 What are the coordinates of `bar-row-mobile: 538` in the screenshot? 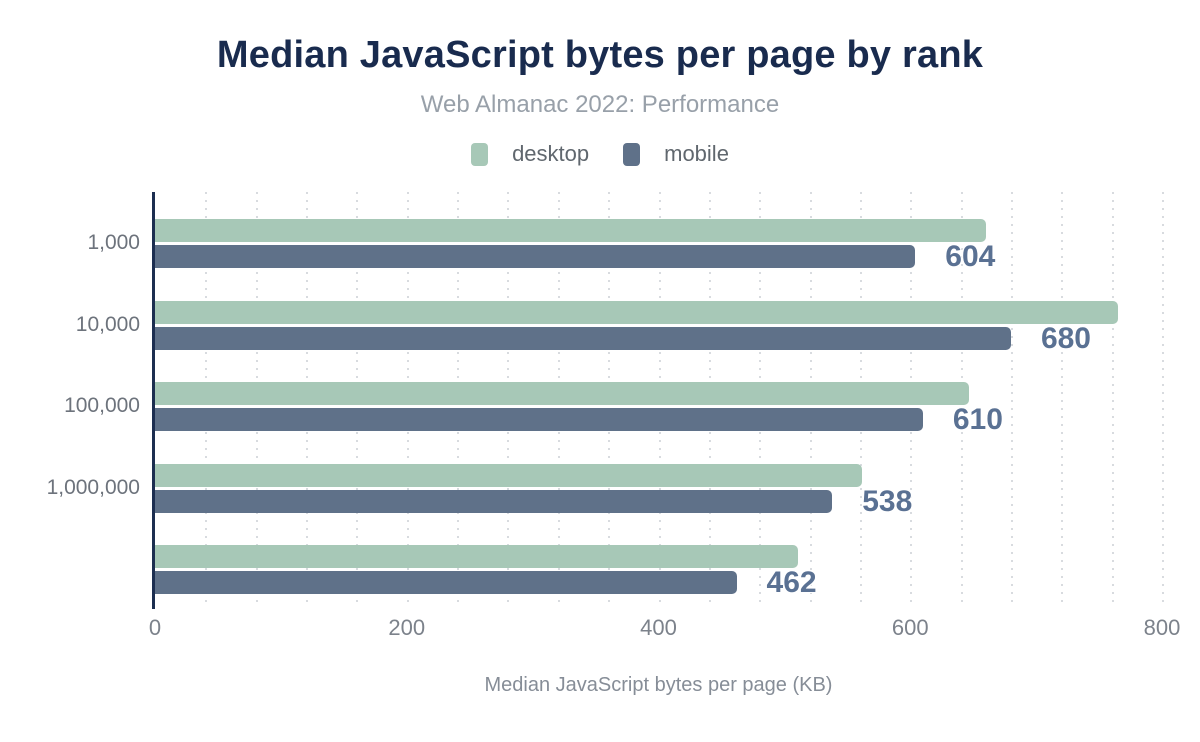 It's located at (658, 501).